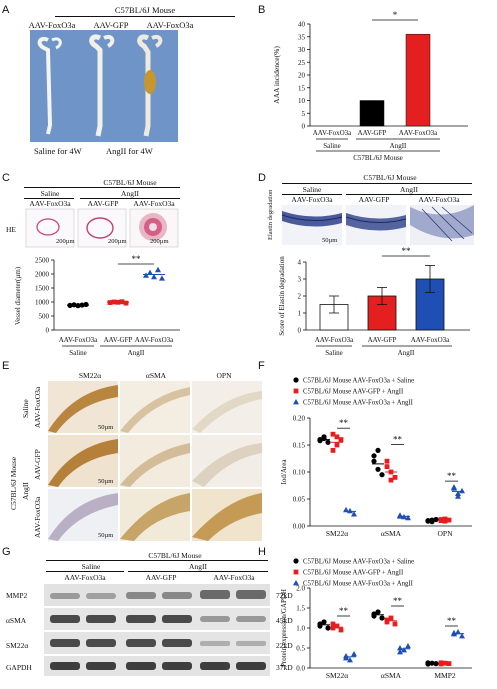 This screenshot has height=689, width=497. I want to click on d-group-label: AngII, so click(406, 353).